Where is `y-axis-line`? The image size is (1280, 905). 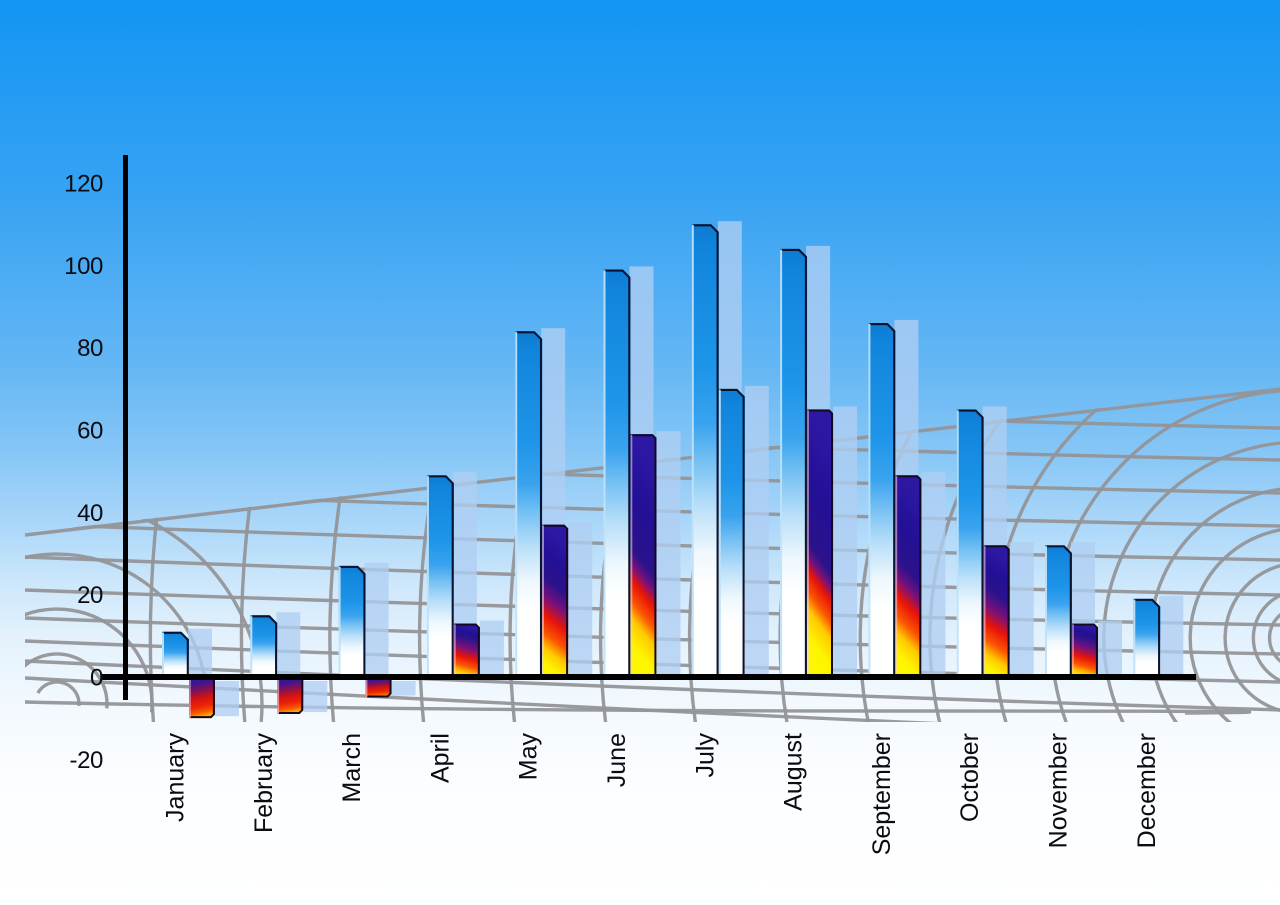
y-axis-line is located at coordinates (125, 427).